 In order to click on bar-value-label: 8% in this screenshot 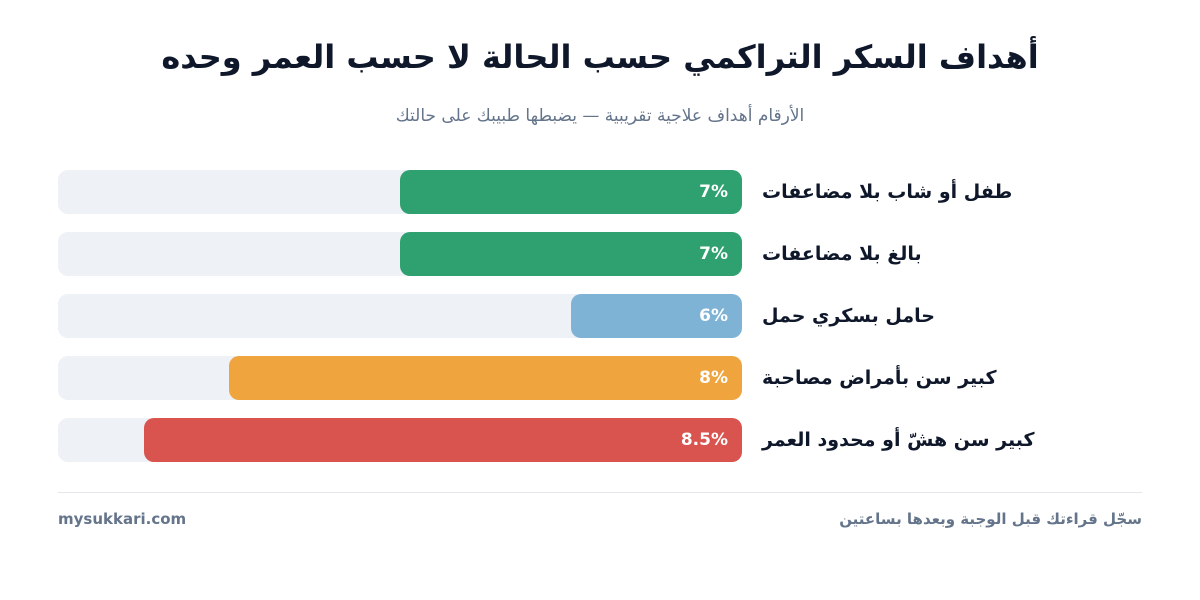, I will do `click(713, 378)`.